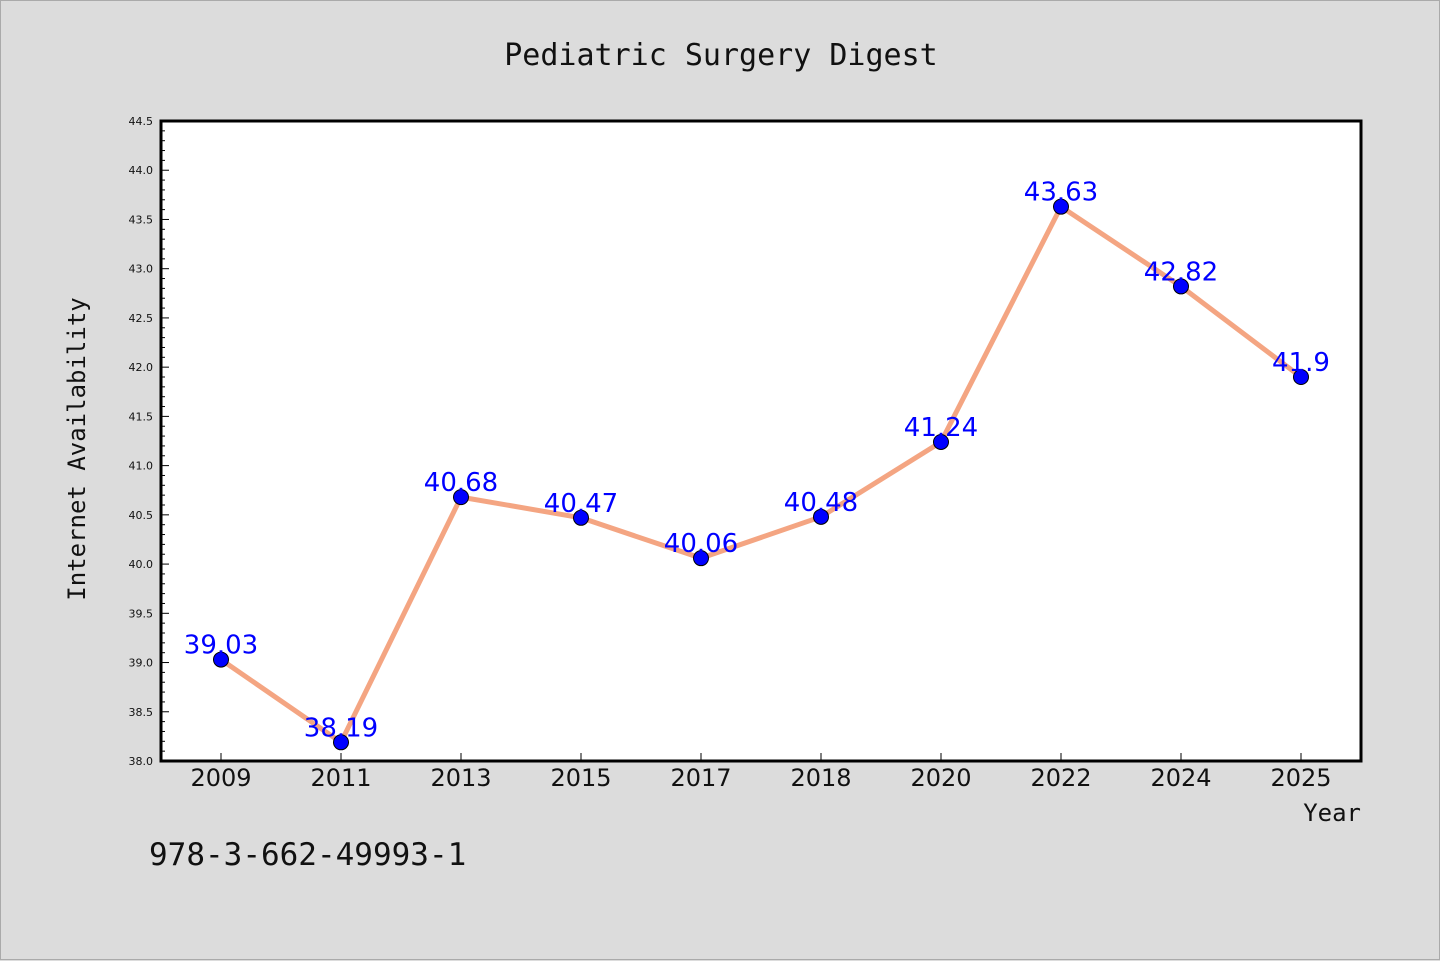 This screenshot has height=961, width=1440. I want to click on y-tick-label: 38.0, so click(141, 761).